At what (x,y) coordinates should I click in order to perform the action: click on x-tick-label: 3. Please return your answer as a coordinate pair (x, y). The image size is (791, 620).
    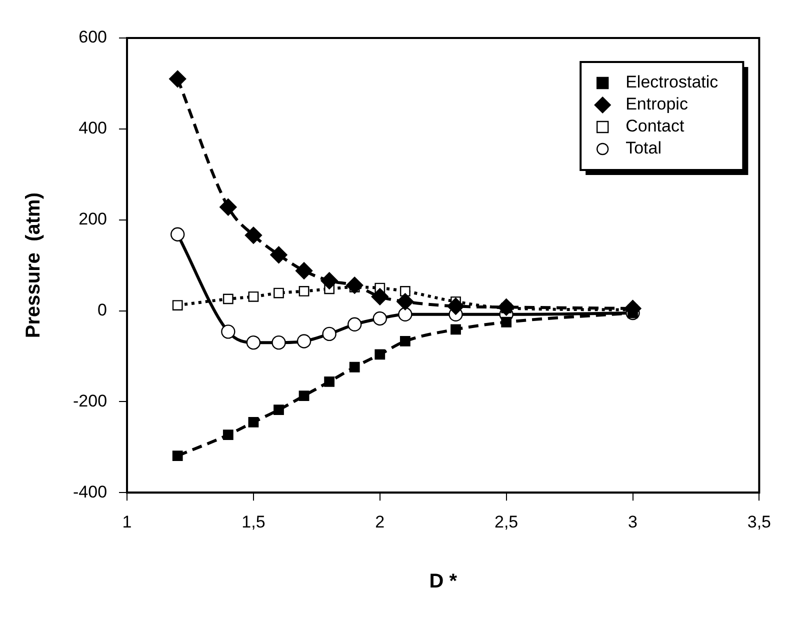
    Looking at the image, I should click on (633, 522).